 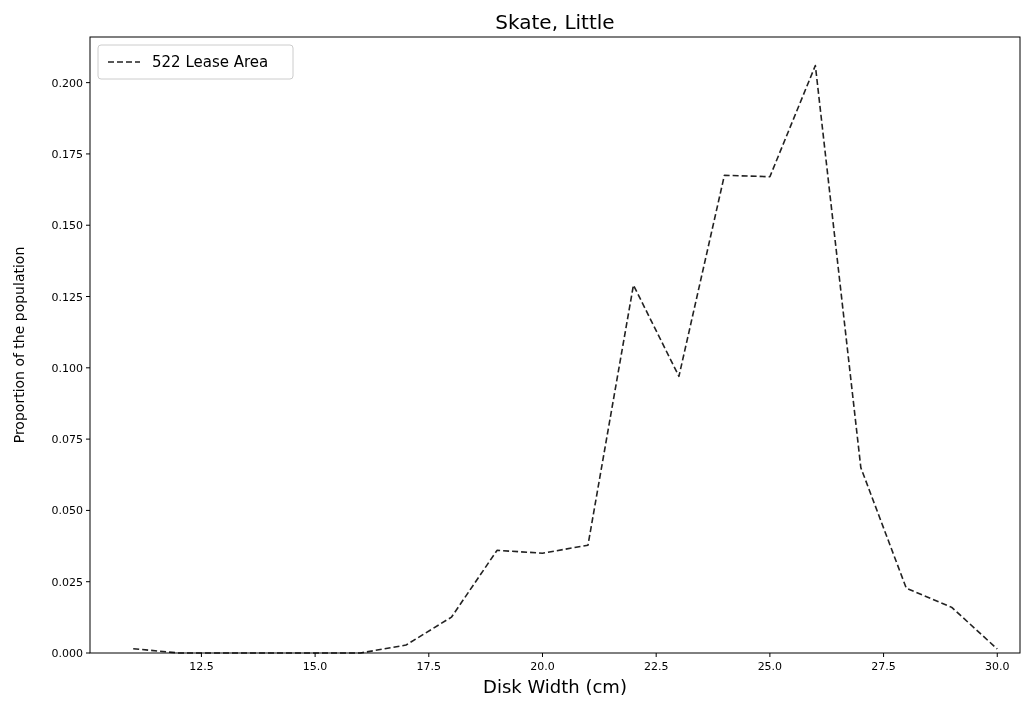 I want to click on y-tick-label: 0.100, so click(x=67, y=368).